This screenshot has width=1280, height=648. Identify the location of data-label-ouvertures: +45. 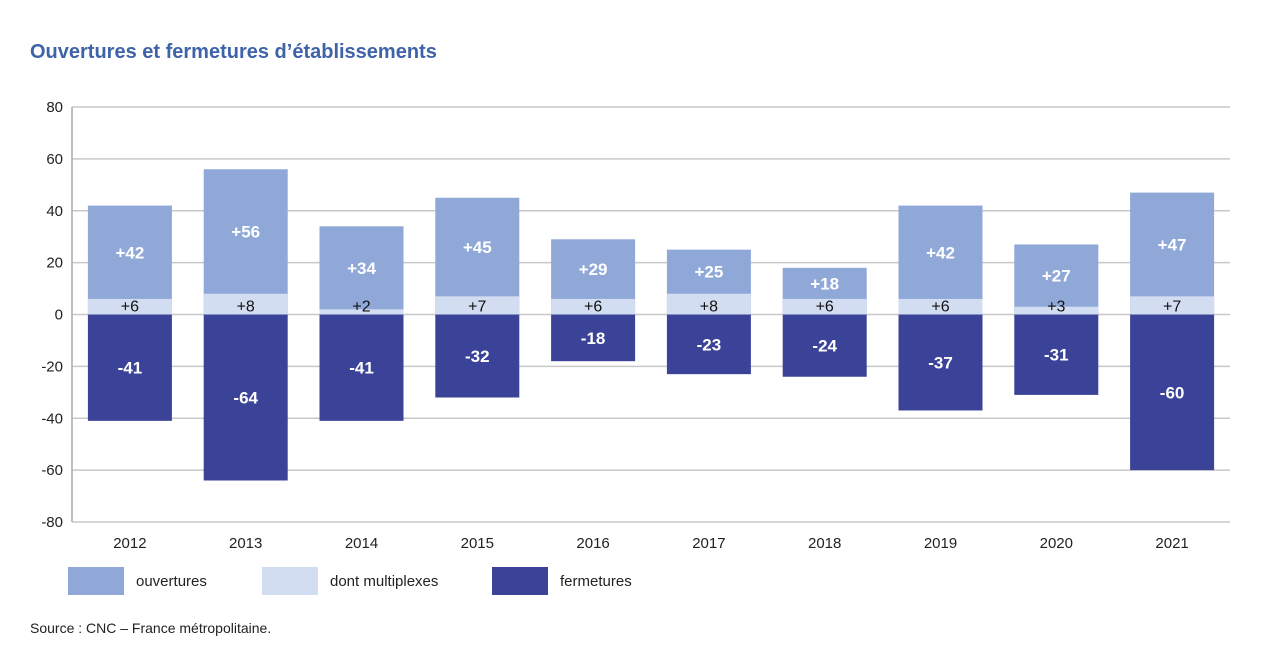
(477, 247).